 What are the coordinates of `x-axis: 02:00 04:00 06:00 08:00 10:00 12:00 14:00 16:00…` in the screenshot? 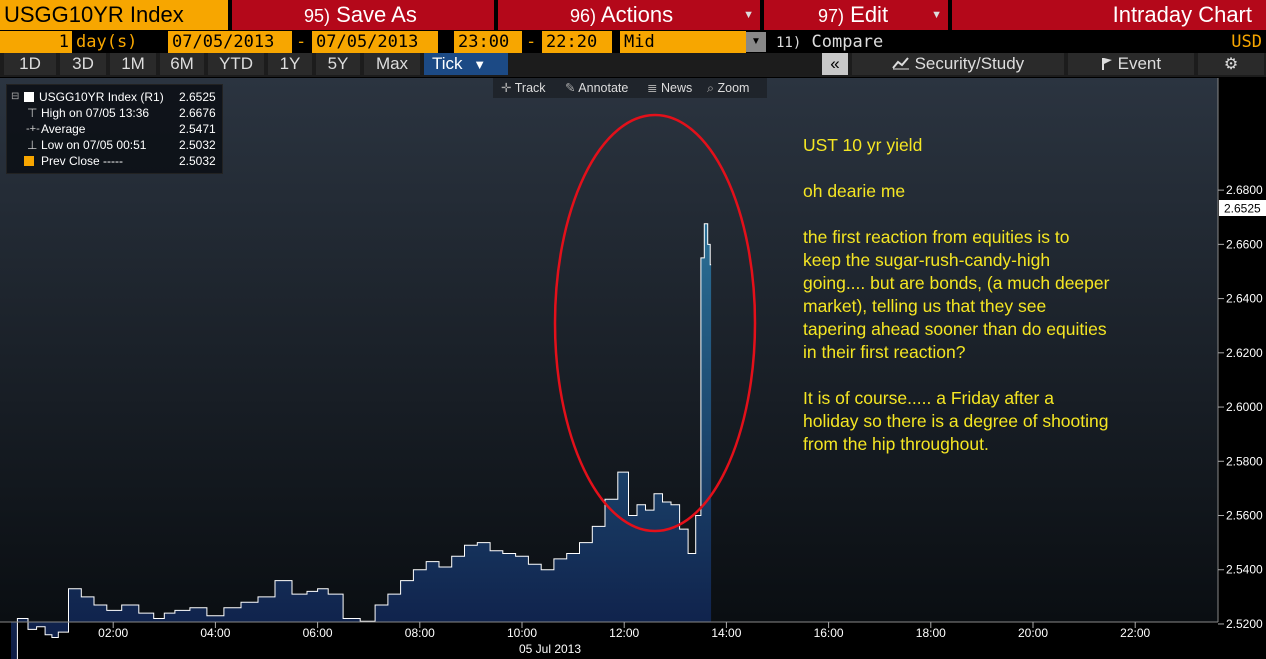 It's located at (624, 631).